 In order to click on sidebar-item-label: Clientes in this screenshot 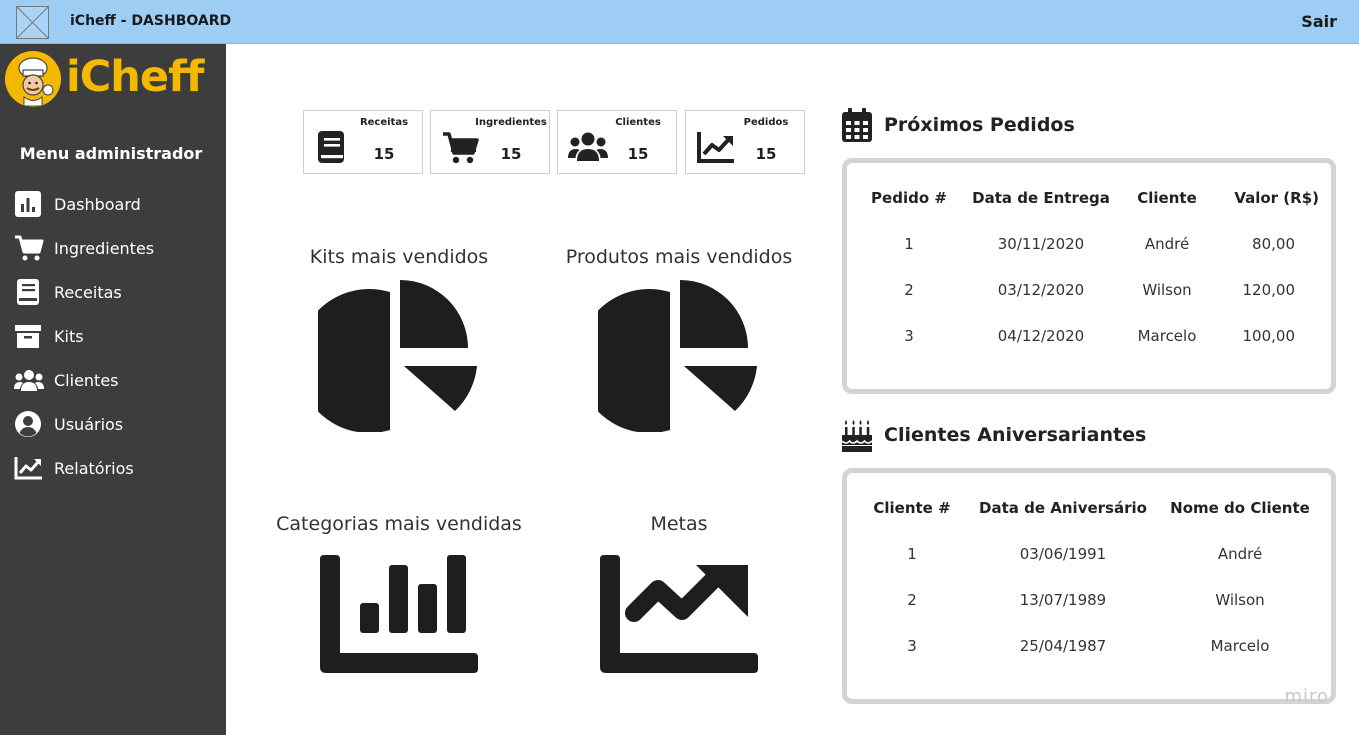, I will do `click(86, 380)`.